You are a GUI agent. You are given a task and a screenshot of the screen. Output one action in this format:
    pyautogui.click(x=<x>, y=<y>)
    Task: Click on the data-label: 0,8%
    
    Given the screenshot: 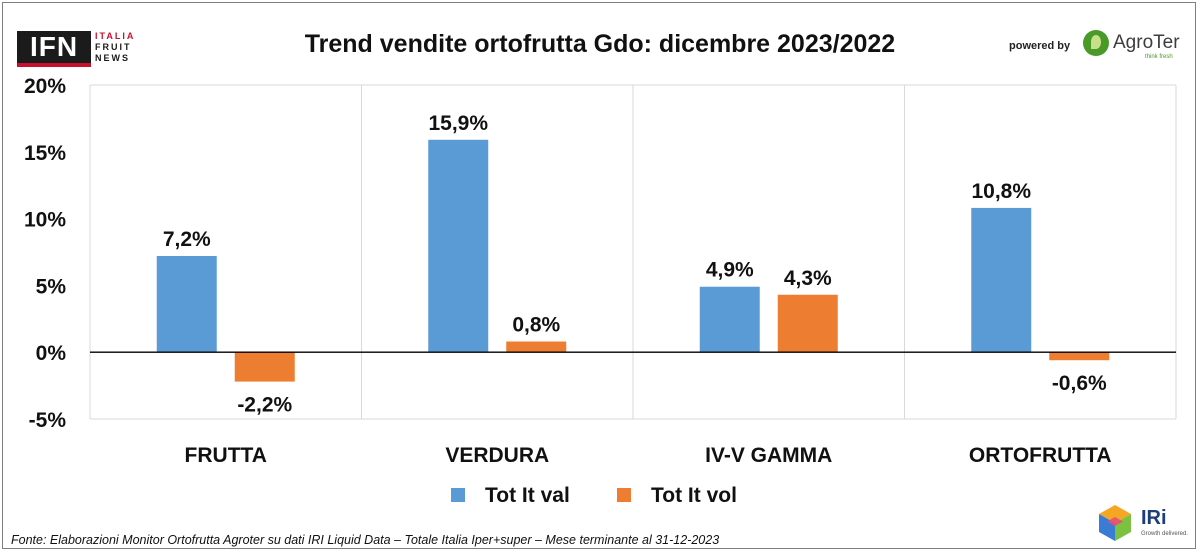 What is the action you would take?
    pyautogui.click(x=536, y=325)
    